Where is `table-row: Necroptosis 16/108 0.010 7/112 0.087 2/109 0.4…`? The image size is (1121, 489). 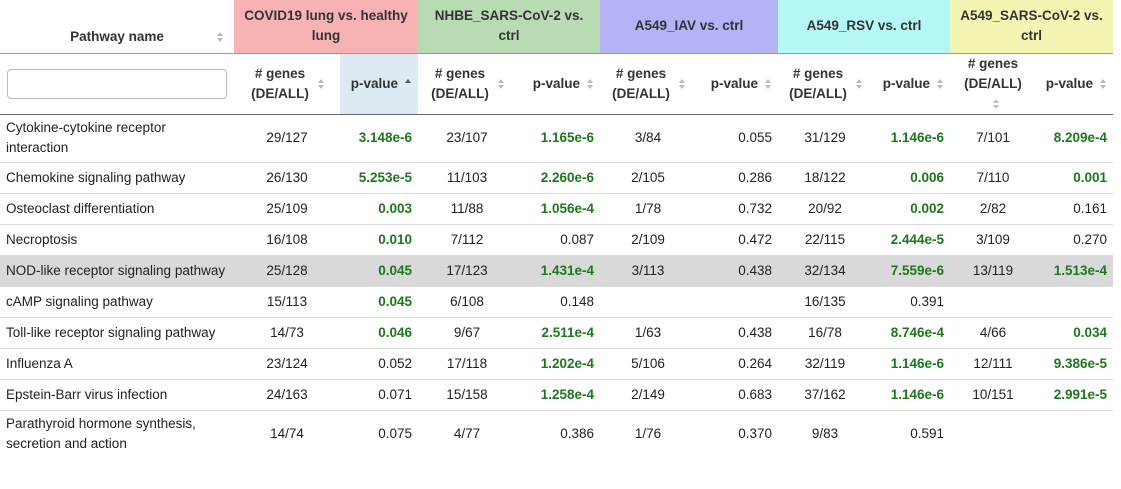 table-row: Necroptosis 16/108 0.010 7/112 0.087 2/109 0.4… is located at coordinates (557, 239).